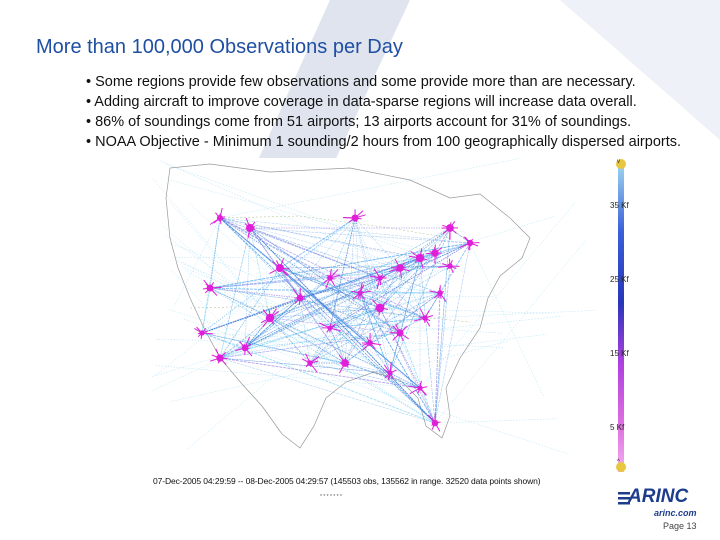 The width and height of the screenshot is (720, 540). I want to click on logo-stripes-icon, so click(624, 498).